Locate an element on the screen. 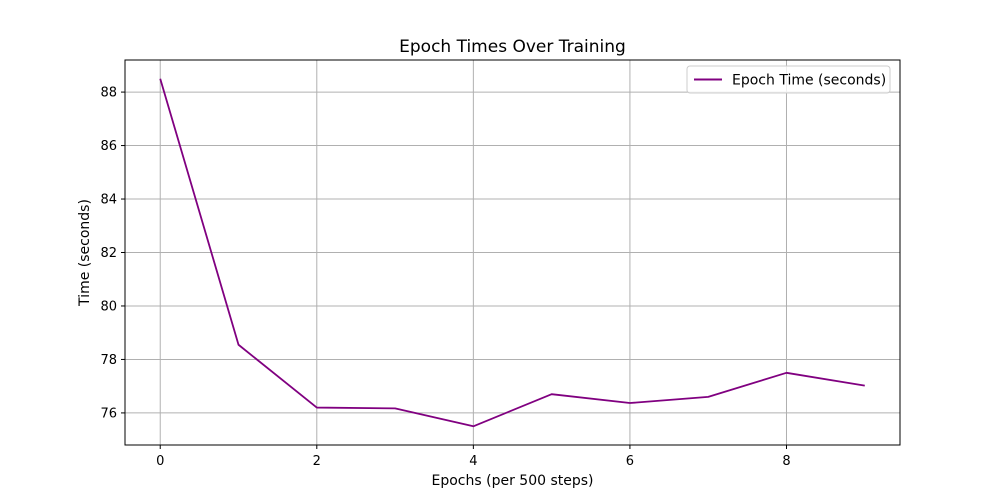 This screenshot has height=500, width=1000. x-tick-label: 6 is located at coordinates (630, 461).